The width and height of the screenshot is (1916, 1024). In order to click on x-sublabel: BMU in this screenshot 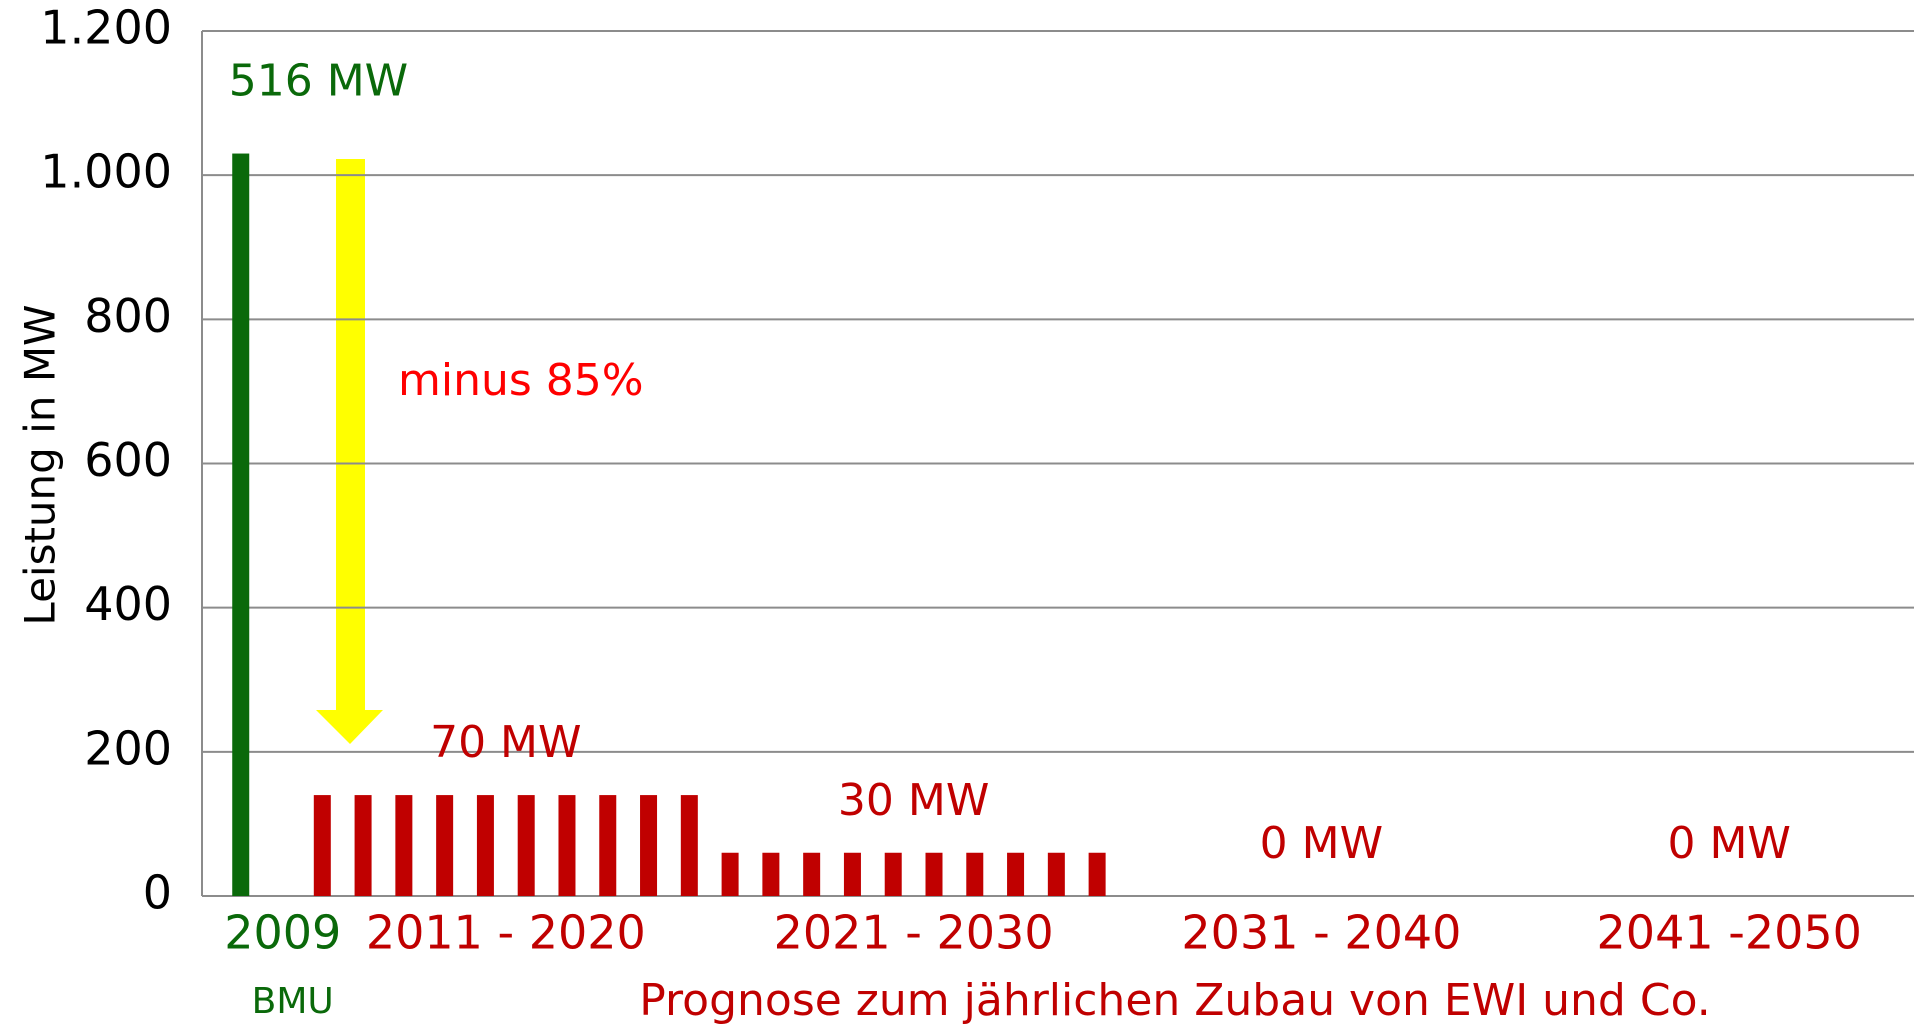, I will do `click(293, 1001)`.